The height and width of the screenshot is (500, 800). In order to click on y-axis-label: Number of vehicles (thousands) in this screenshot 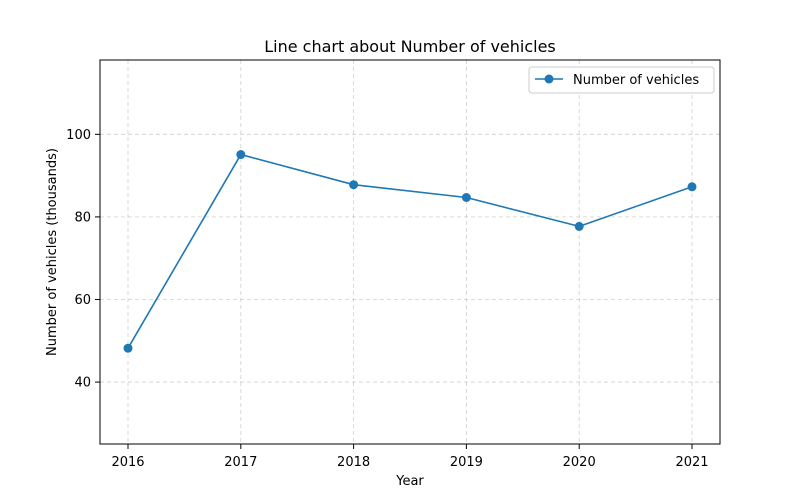, I will do `click(52, 252)`.